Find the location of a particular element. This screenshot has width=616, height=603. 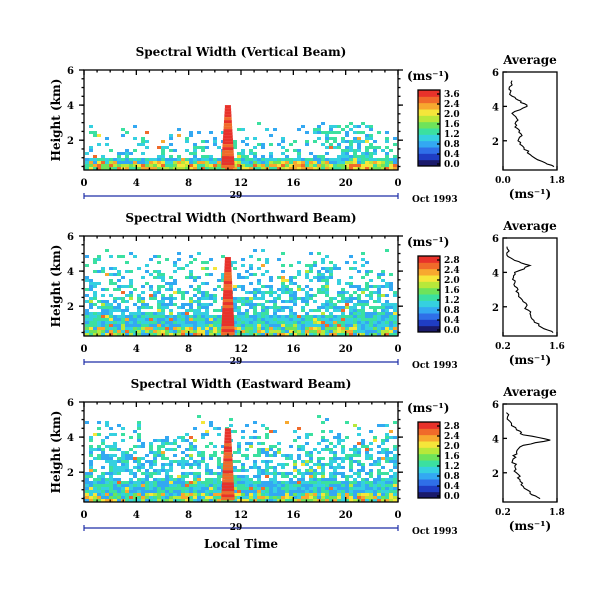

average-x-tick-label: 1.8 is located at coordinates (557, 181).